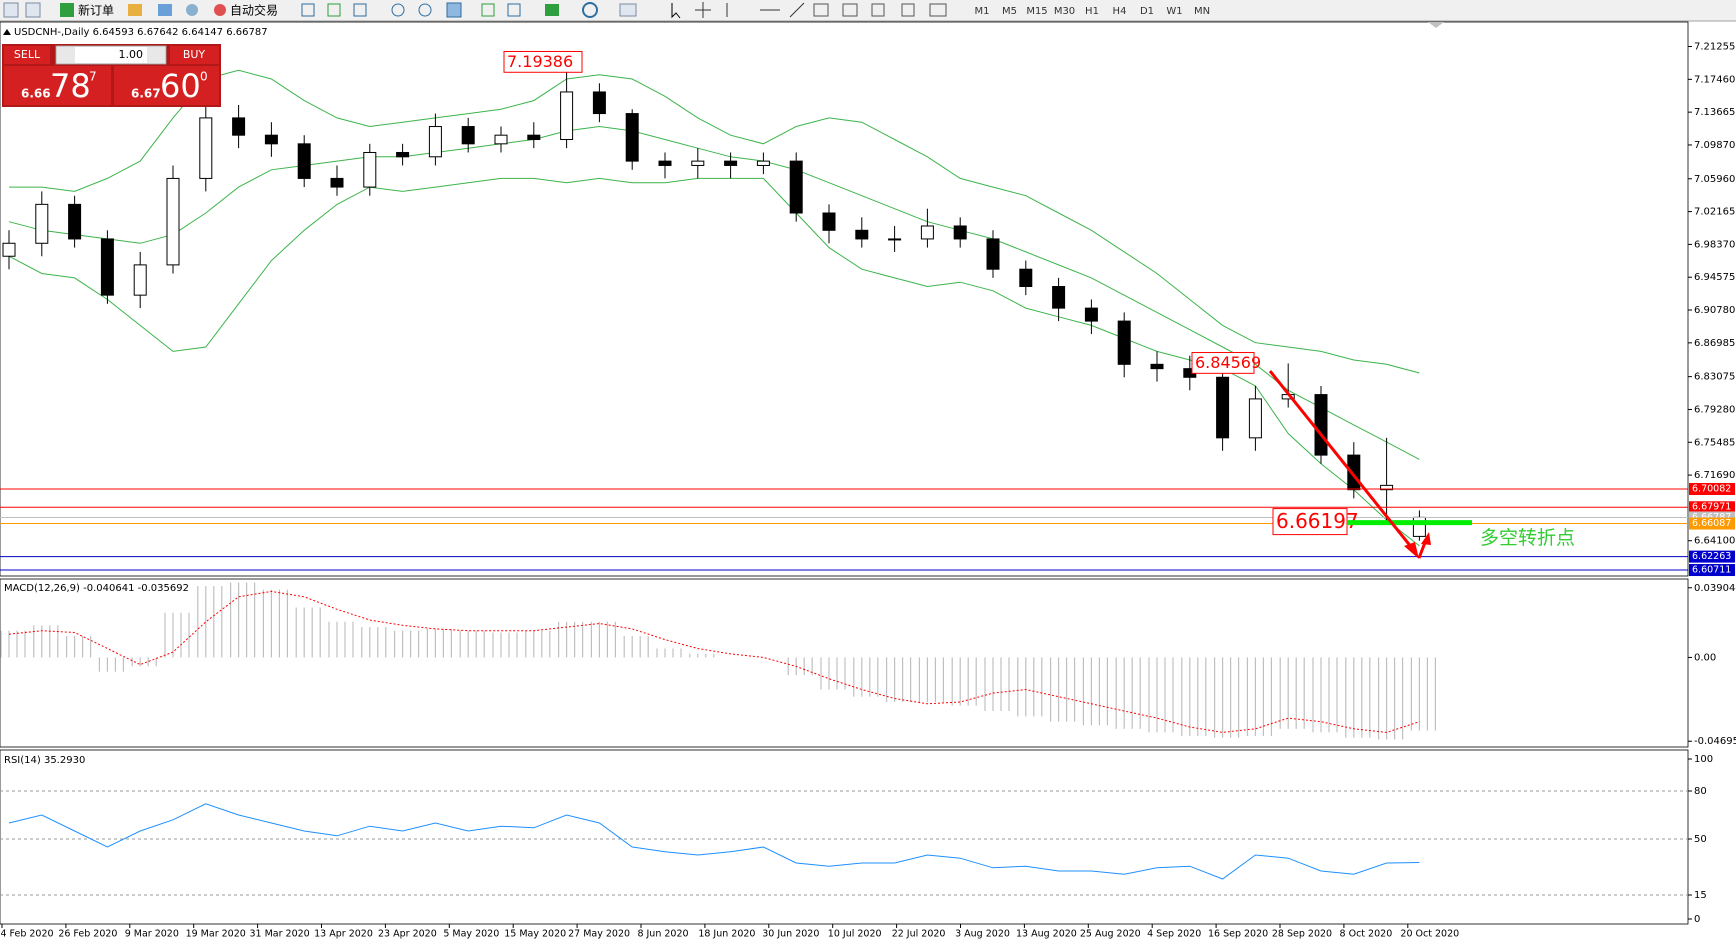 Image resolution: width=1736 pixels, height=947 pixels. What do you see at coordinates (590, 10) in the screenshot?
I see `periods-button` at bounding box center [590, 10].